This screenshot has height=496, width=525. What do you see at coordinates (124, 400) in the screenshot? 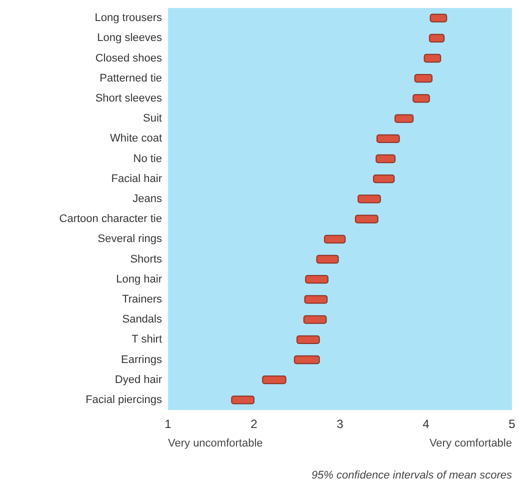
I see `y-tick-label: Facial piercings` at bounding box center [124, 400].